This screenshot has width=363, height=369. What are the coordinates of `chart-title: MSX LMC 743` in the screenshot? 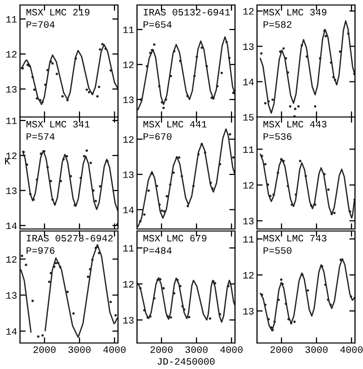 It's located at (294, 238).